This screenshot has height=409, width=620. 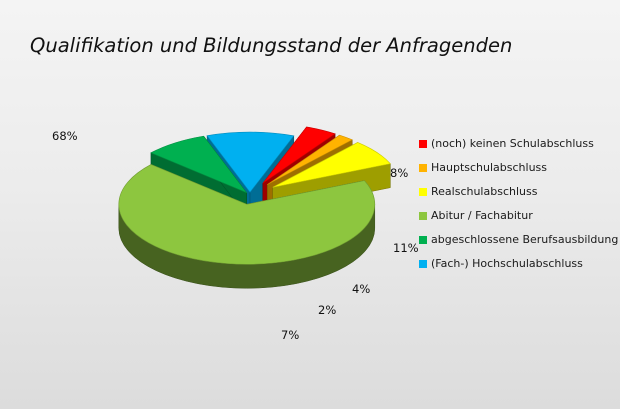 What do you see at coordinates (247, 214) in the screenshot?
I see `slice-abitur-fachabitur` at bounding box center [247, 214].